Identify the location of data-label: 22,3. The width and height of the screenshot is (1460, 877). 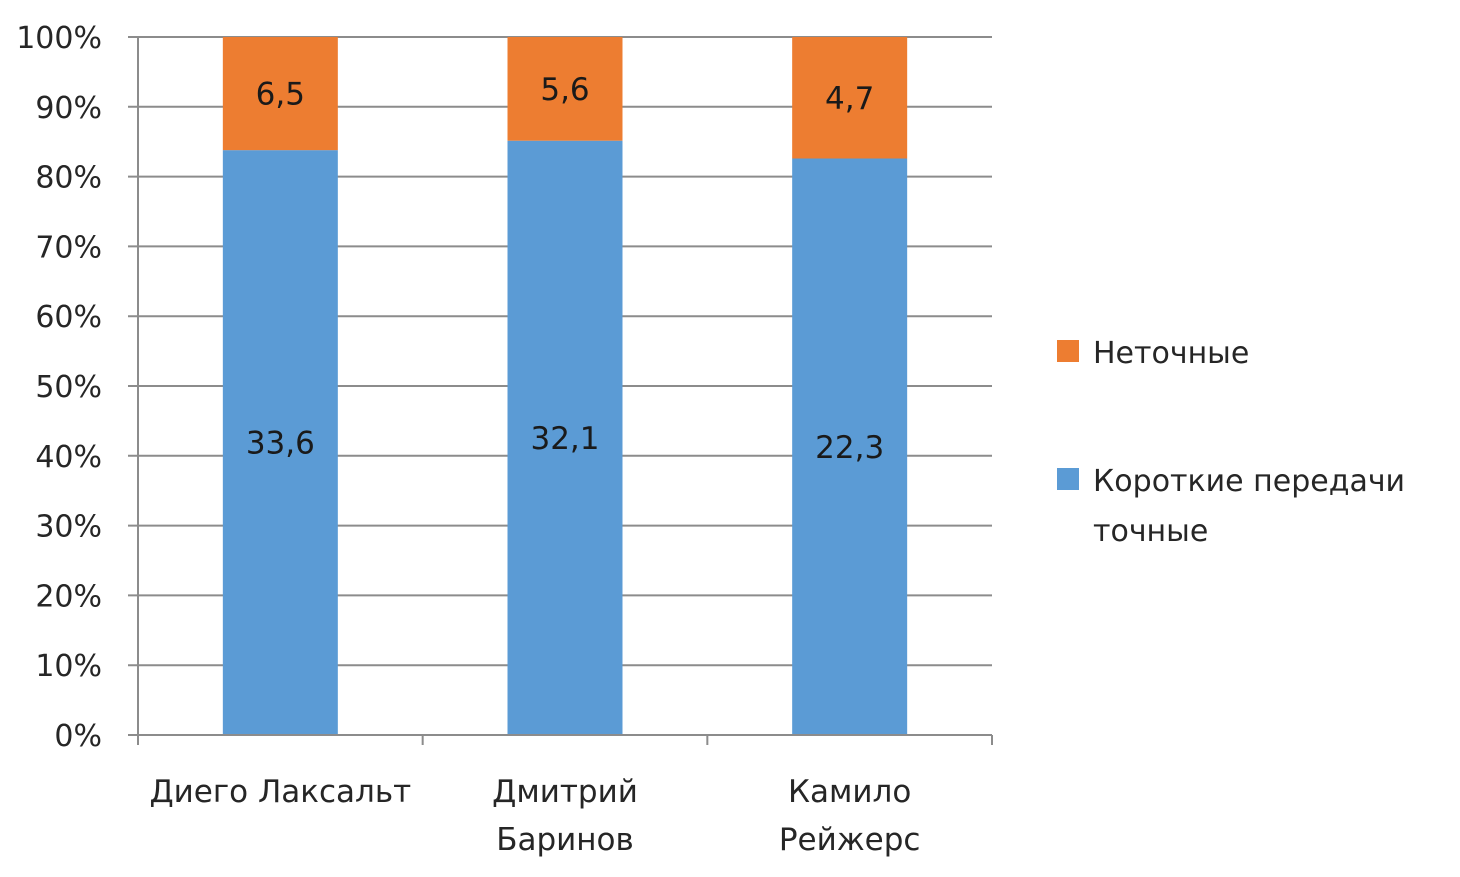
(849, 448).